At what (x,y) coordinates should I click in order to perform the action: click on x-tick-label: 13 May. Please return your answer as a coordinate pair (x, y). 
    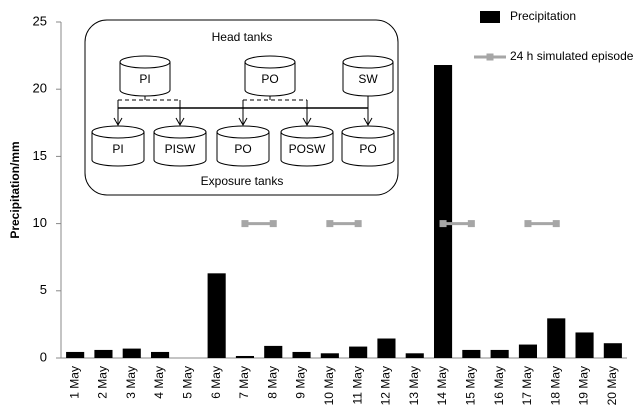
    Looking at the image, I should click on (414, 385).